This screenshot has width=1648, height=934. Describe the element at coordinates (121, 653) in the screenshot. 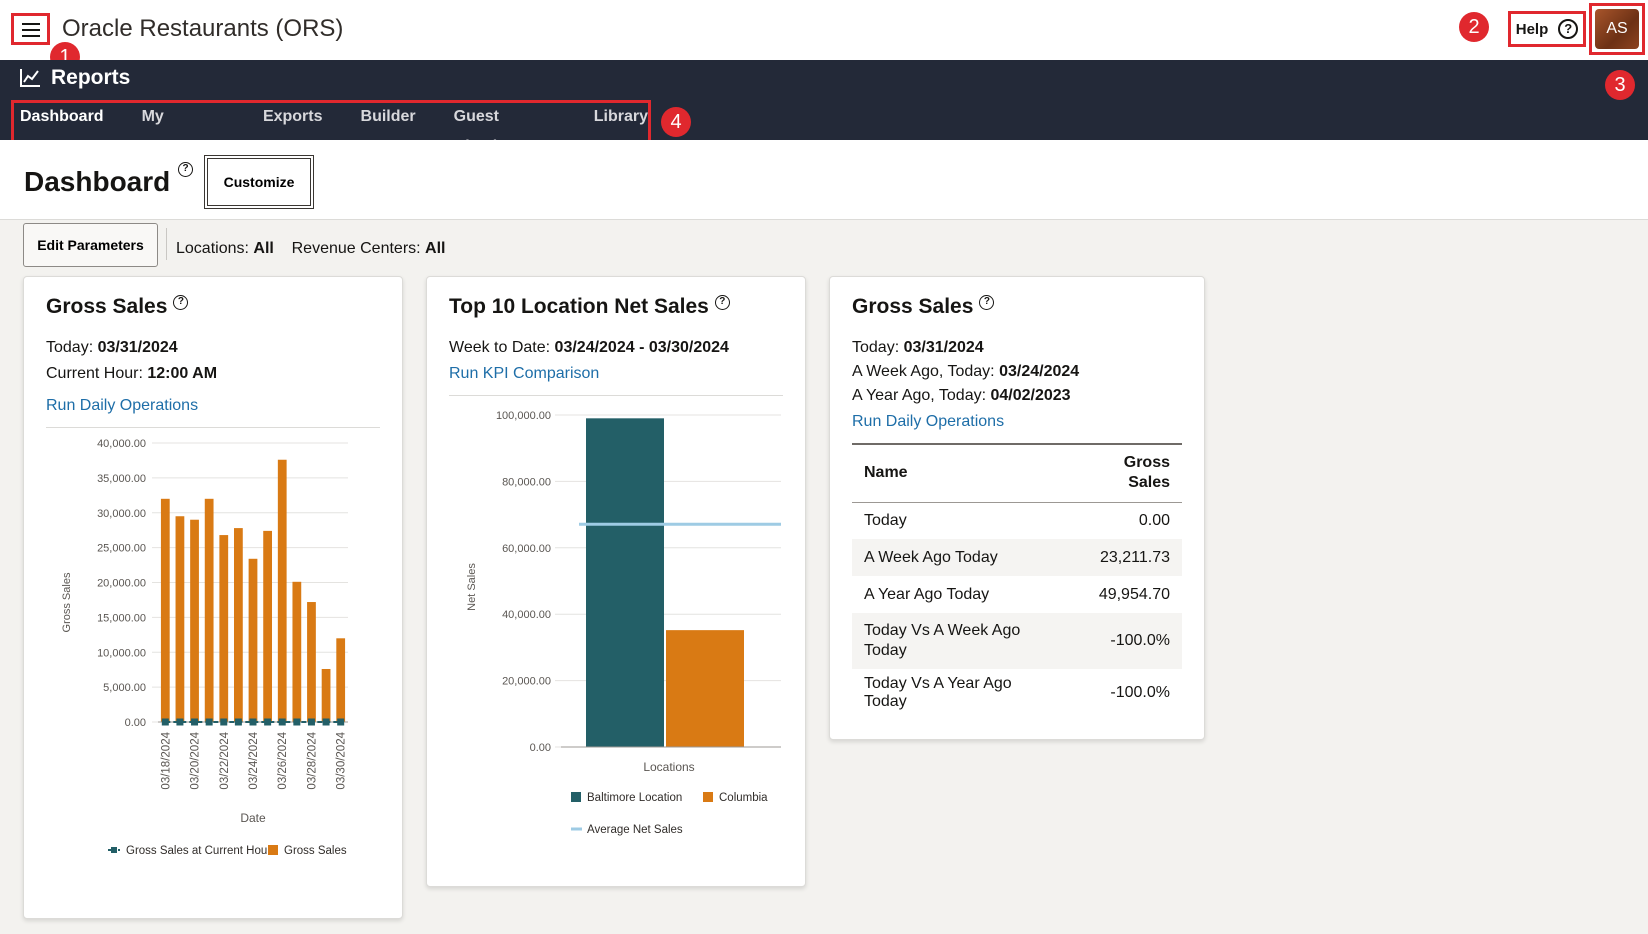

I see `y-tick-label: 10,000.00` at that location.